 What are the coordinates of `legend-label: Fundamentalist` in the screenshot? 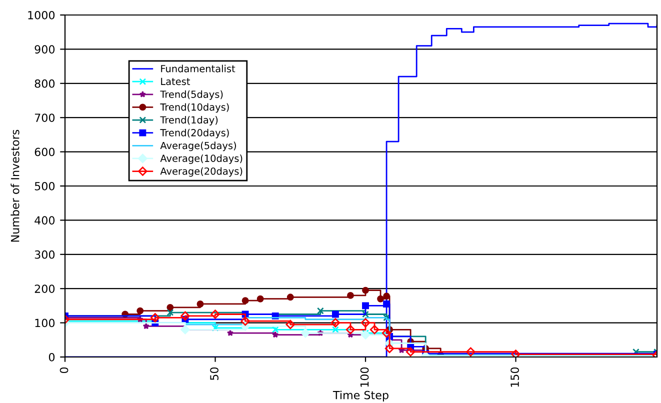 It's located at (198, 68).